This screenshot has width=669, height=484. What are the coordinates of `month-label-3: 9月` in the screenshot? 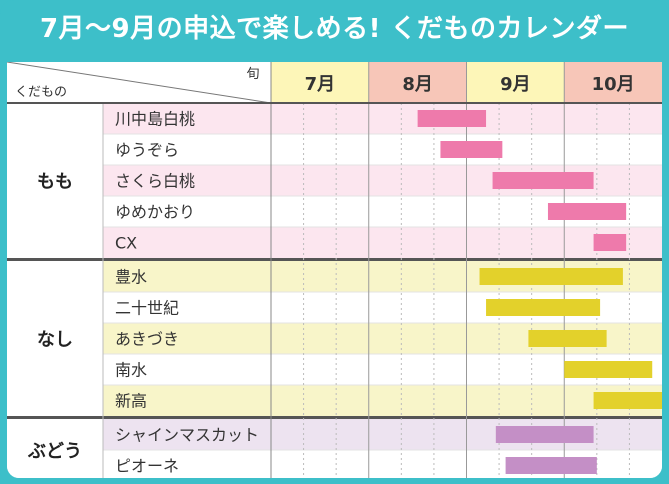 It's located at (515, 84).